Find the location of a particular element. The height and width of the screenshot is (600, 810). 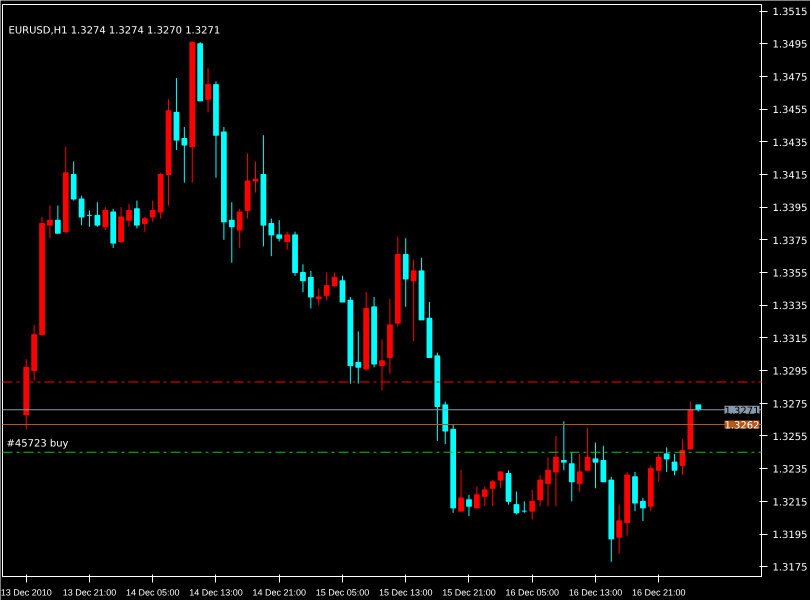

y-tick-label: 1.3455 is located at coordinates (790, 110).